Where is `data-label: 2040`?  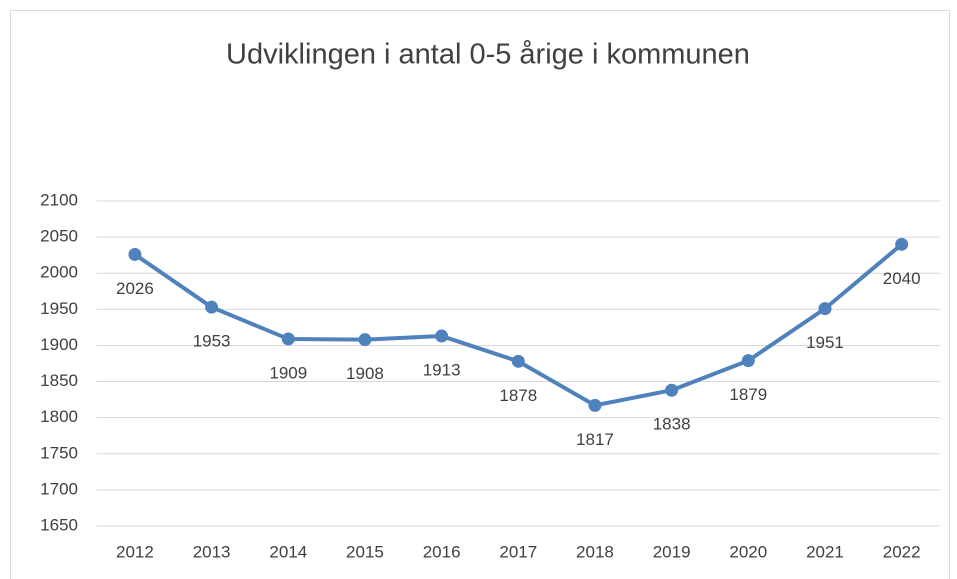 data-label: 2040 is located at coordinates (902, 278).